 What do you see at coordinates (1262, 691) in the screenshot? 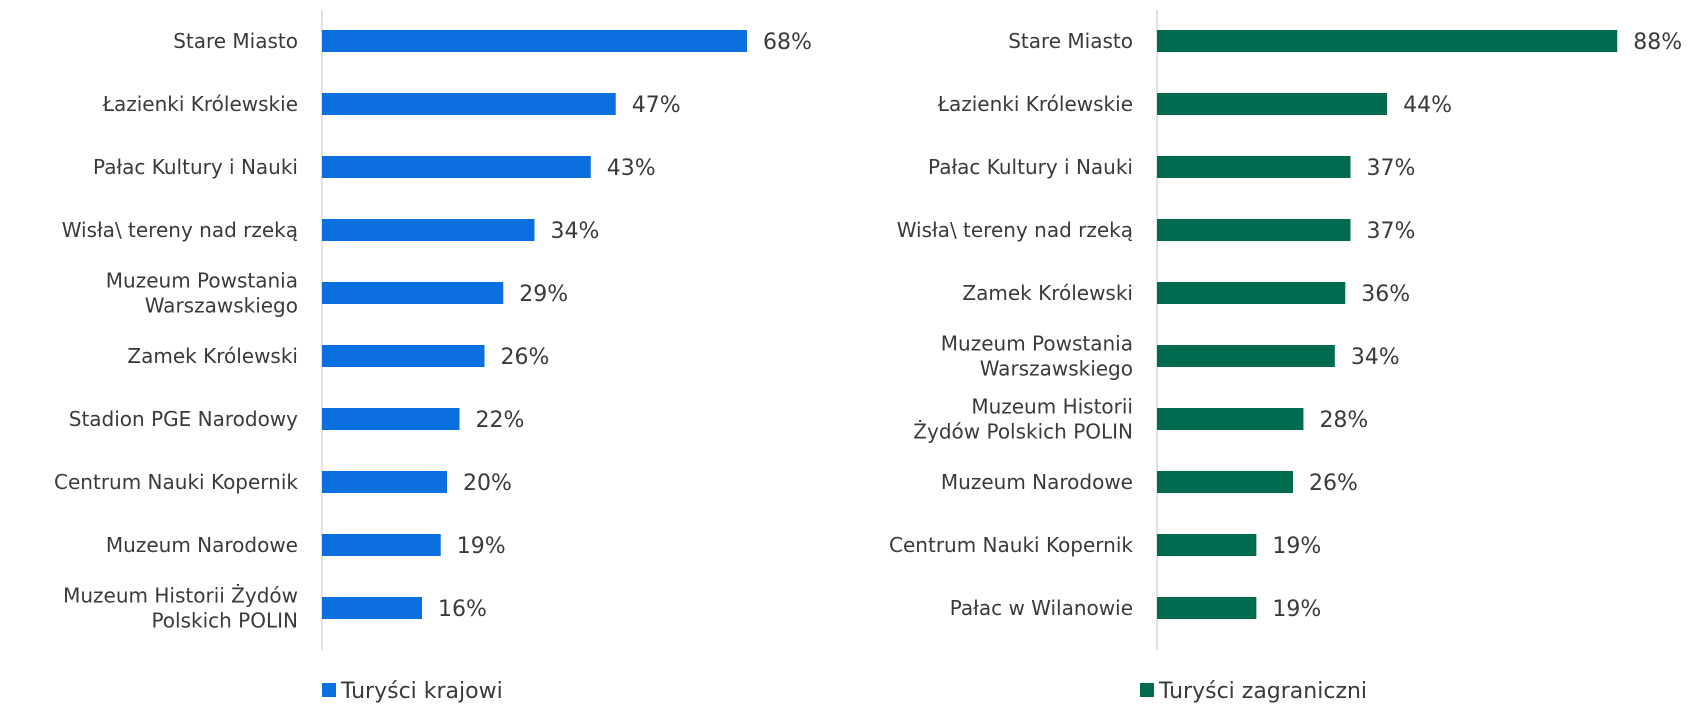
I see `legend-label: Turyści zagraniczni` at bounding box center [1262, 691].